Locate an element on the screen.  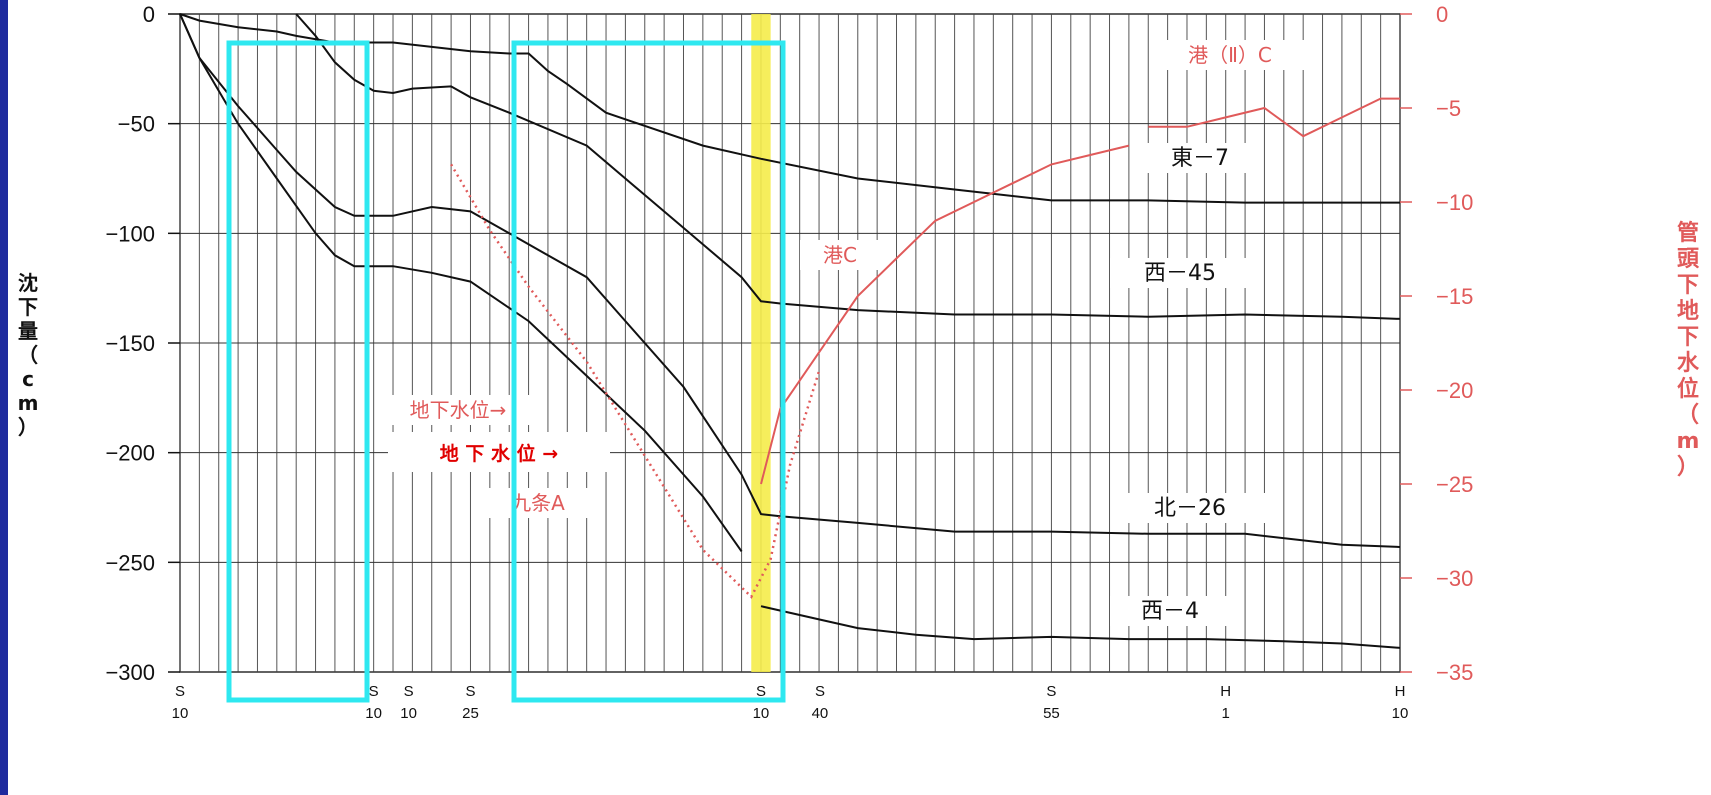
highlight-band is located at coordinates (761, 343).